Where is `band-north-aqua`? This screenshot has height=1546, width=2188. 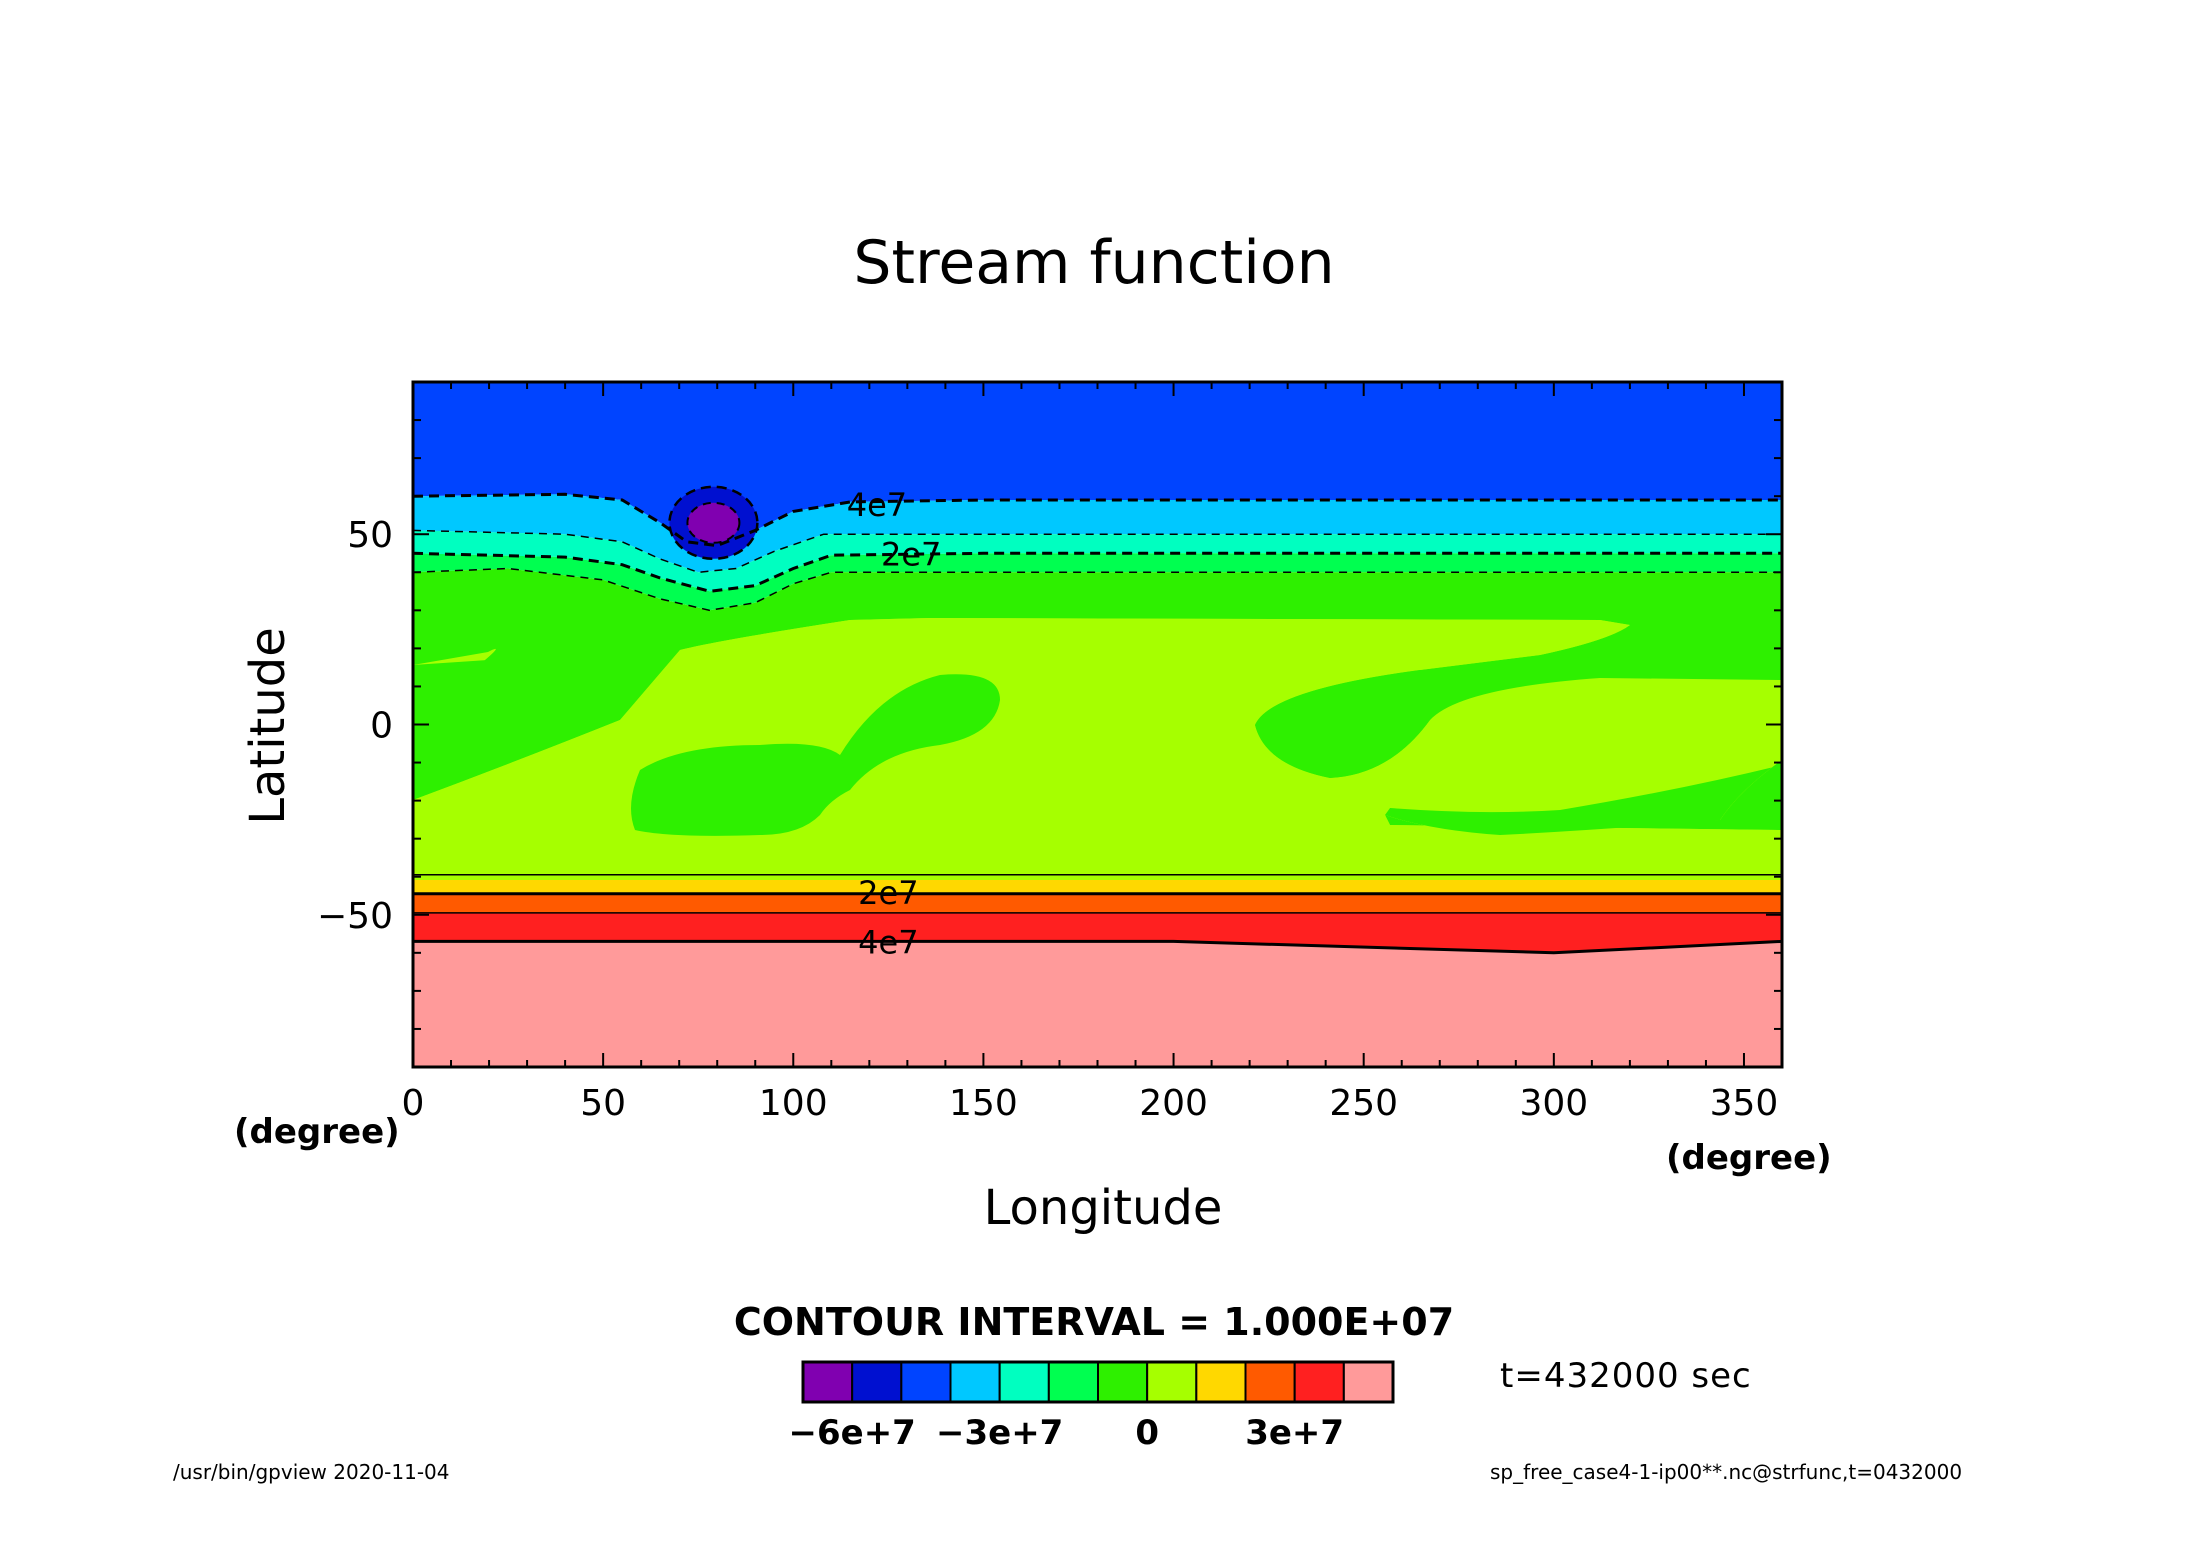
band-north-aqua is located at coordinates (1097, 561).